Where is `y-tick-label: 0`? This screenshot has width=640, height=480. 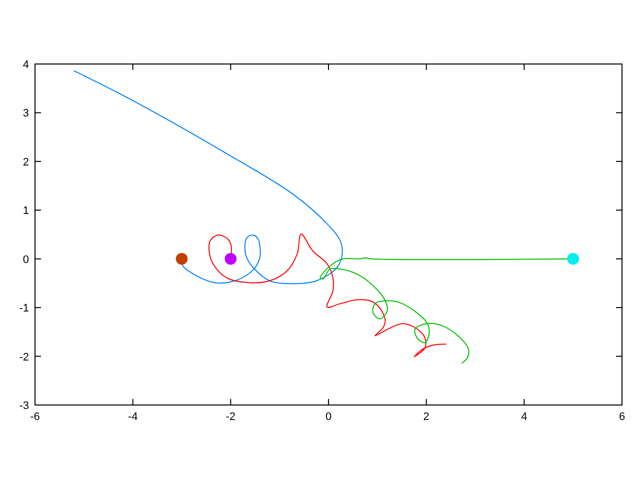 y-tick-label: 0 is located at coordinates (25, 260).